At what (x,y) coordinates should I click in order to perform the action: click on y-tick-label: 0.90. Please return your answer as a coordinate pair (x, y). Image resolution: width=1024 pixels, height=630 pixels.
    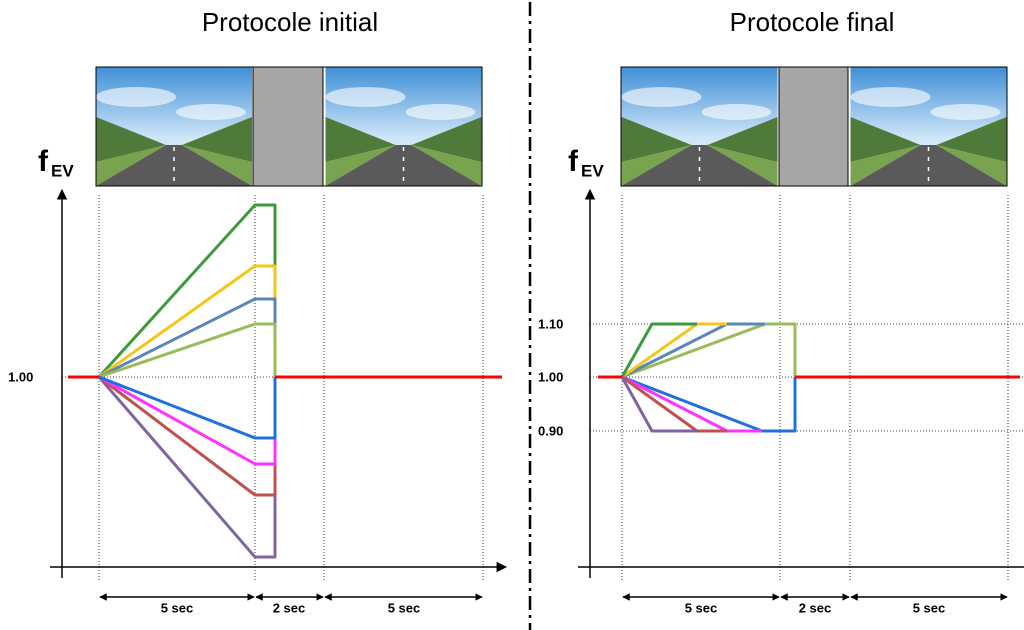
    Looking at the image, I should click on (550, 430).